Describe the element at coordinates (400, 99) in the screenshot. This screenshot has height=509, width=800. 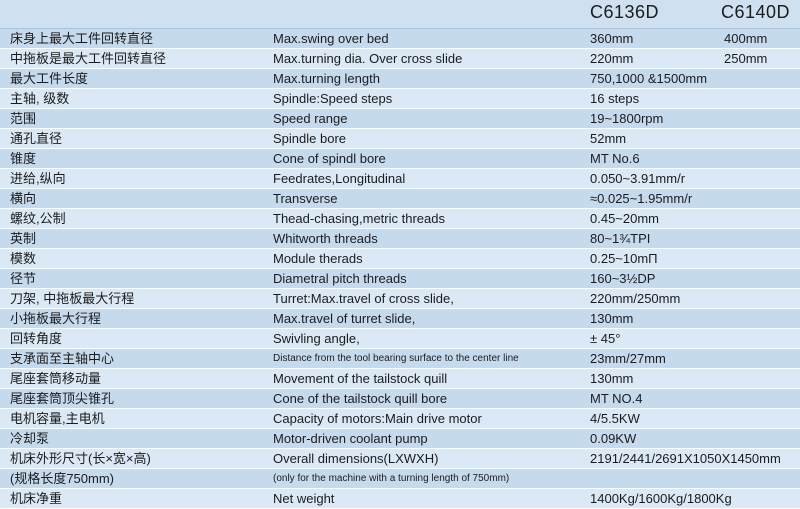
I see `spec-row: 主轴, 级数 Spindle:Speed steps 16 steps` at that location.